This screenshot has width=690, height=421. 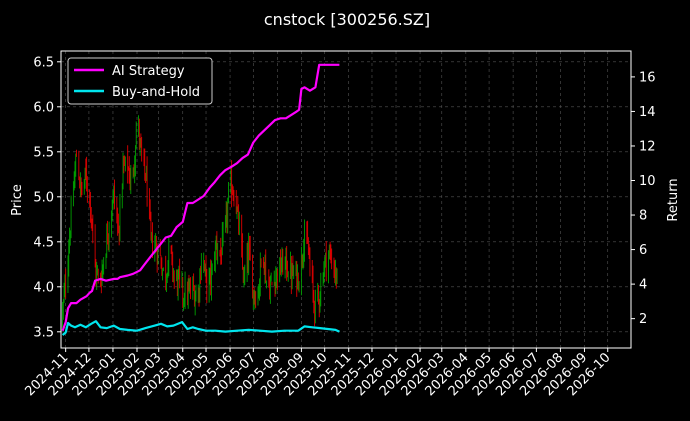 What do you see at coordinates (17, 200) in the screenshot?
I see `left-axis-label: Price` at bounding box center [17, 200].